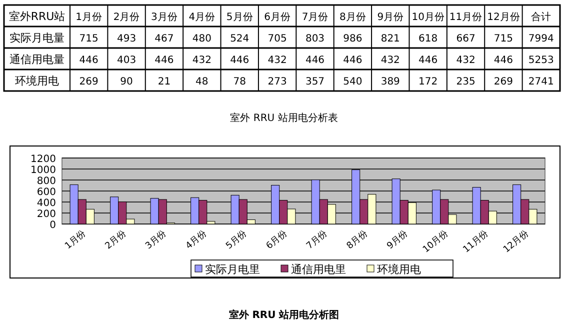 The height and width of the screenshot is (330, 568). Describe the element at coordinates (115, 240) in the screenshot. I see `x-tick-label: 2月份` at that location.